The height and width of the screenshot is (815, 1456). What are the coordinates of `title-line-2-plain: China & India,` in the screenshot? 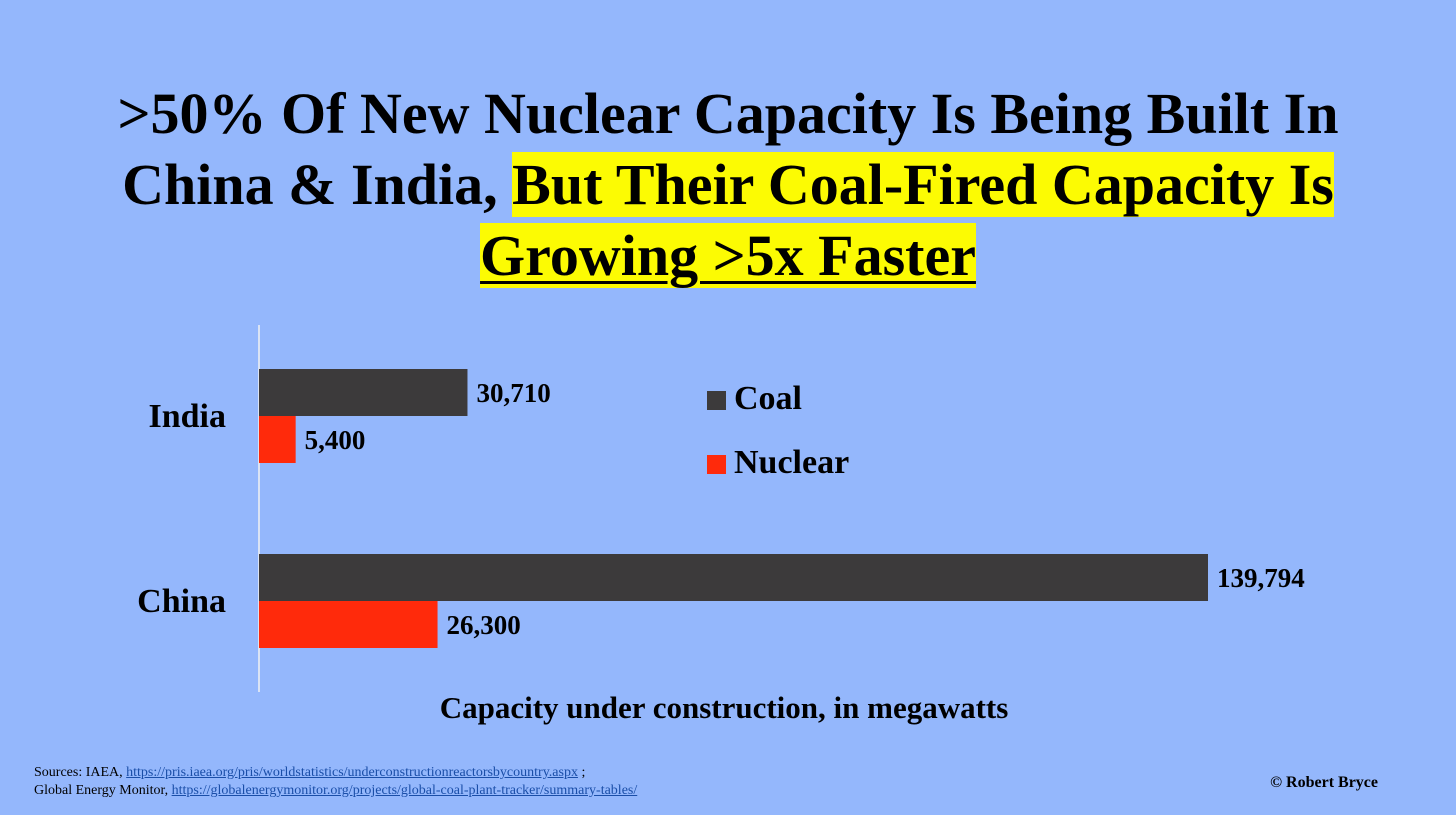 It's located at (317, 184).